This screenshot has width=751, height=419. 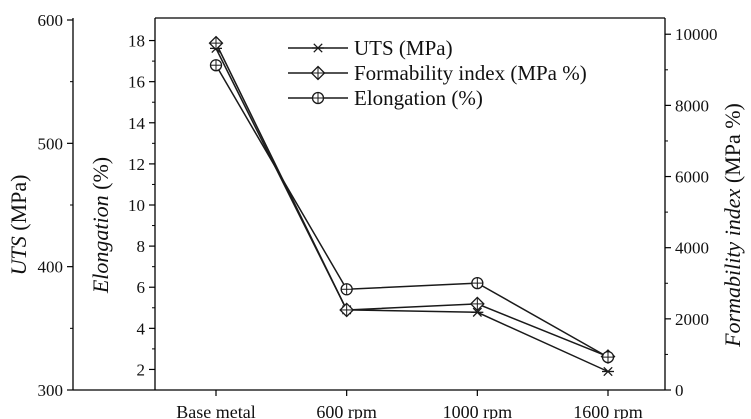 I want to click on elongation-axis-title: Elongation (%), so click(x=100, y=225).